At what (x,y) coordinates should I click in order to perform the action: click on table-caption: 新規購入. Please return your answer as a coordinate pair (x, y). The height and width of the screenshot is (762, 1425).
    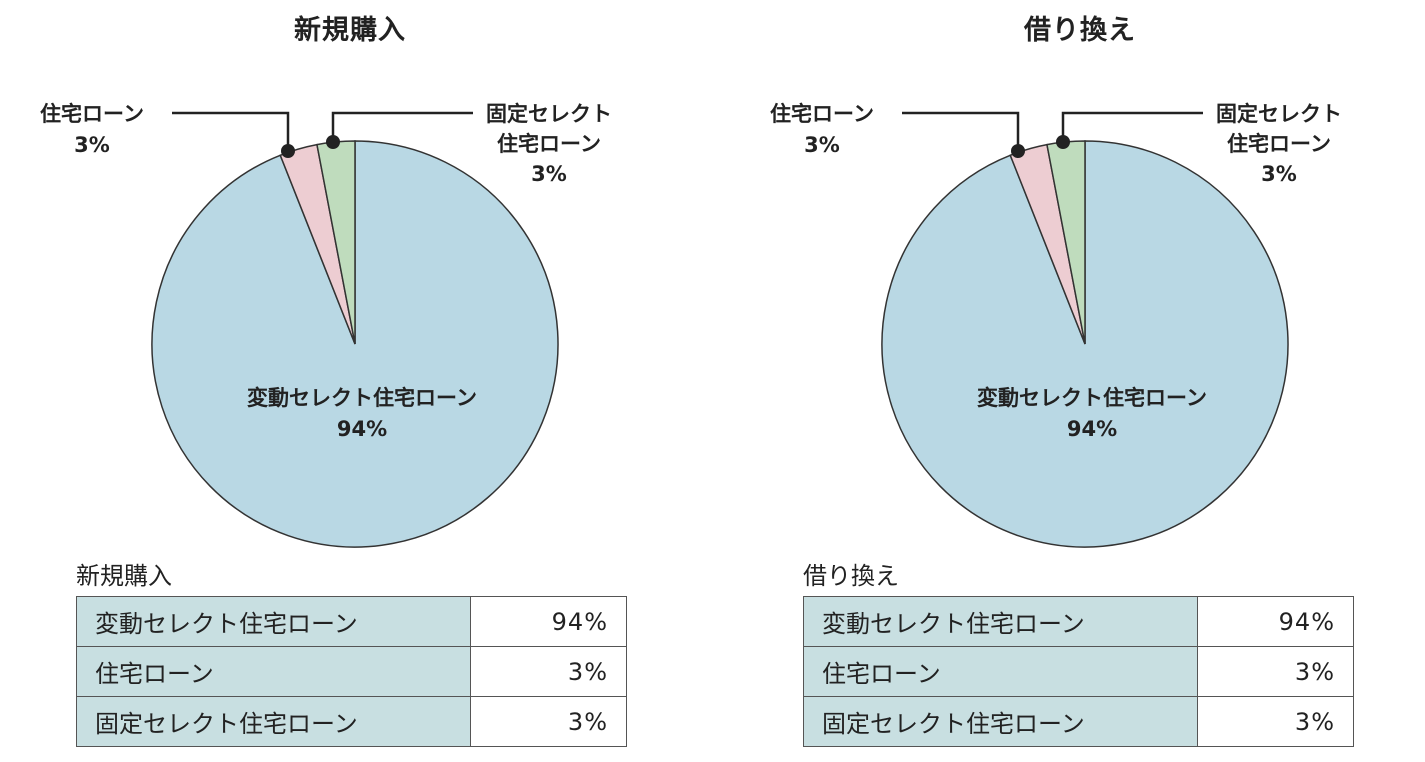
    Looking at the image, I should click on (124, 576).